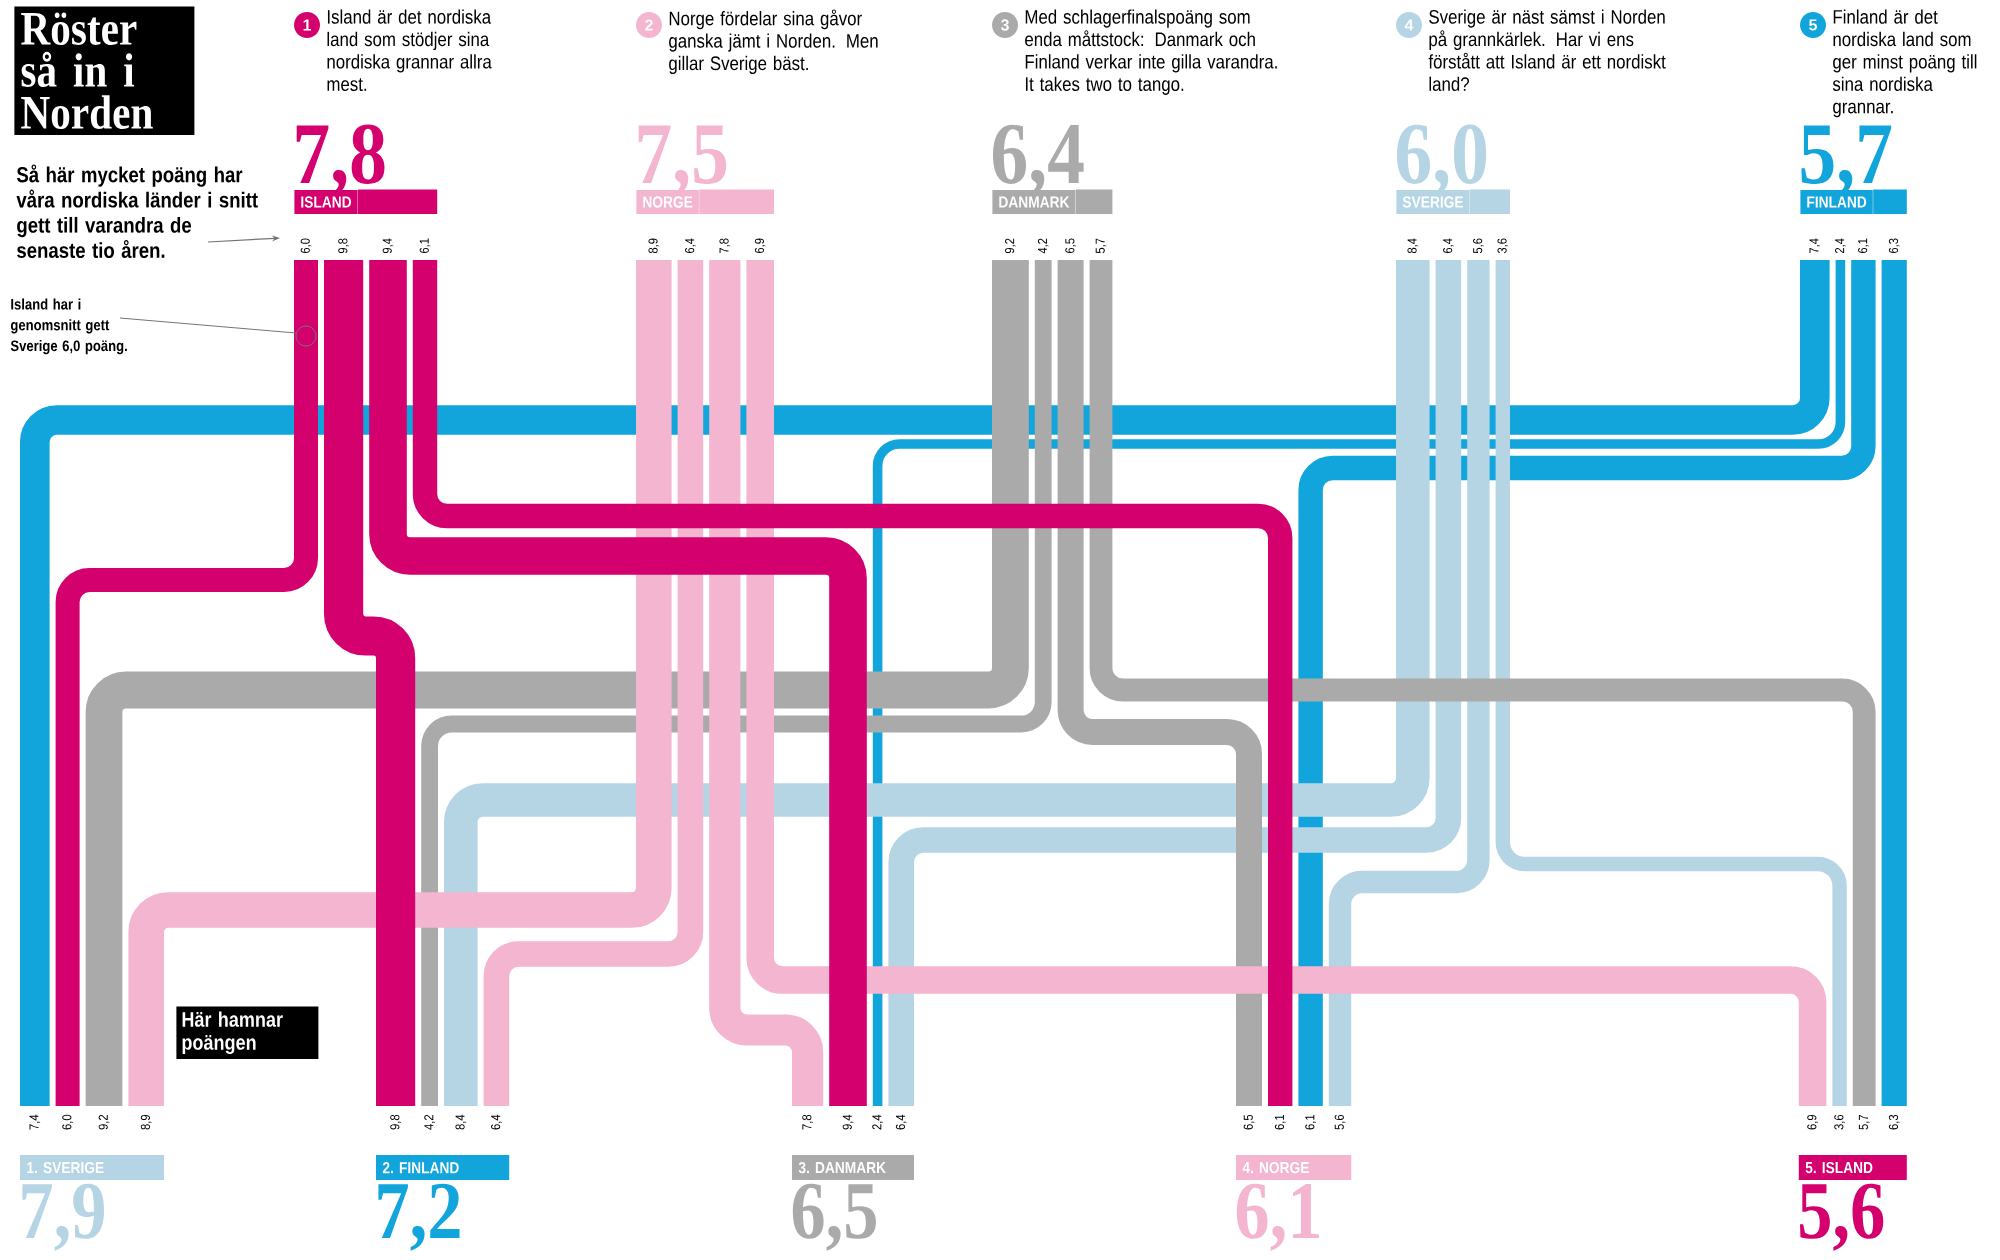 The height and width of the screenshot is (1260, 2000). I want to click on text: 1, so click(307, 25).